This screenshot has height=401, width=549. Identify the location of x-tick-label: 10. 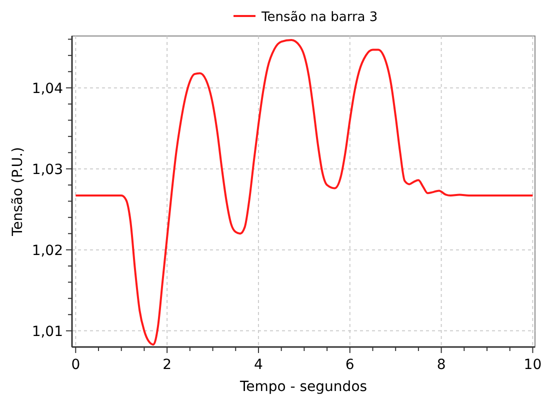
(533, 365).